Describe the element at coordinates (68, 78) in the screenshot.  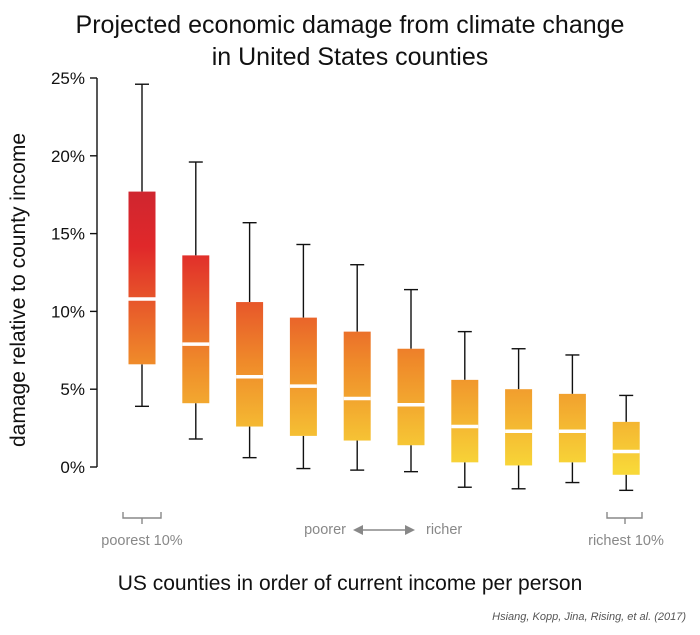
I see `y-tick-label: 25%` at that location.